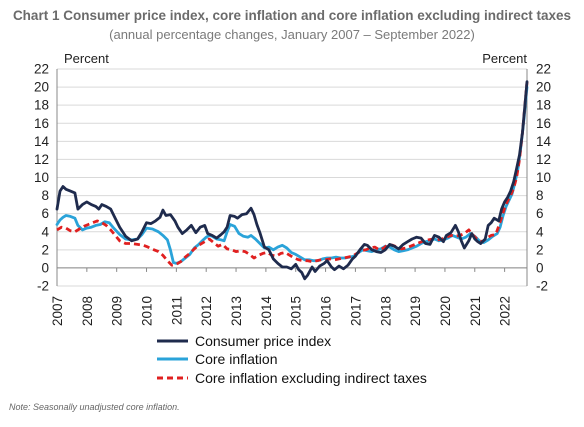 This screenshot has height=427, width=584. I want to click on x-tick-label: 2007, so click(57, 311).